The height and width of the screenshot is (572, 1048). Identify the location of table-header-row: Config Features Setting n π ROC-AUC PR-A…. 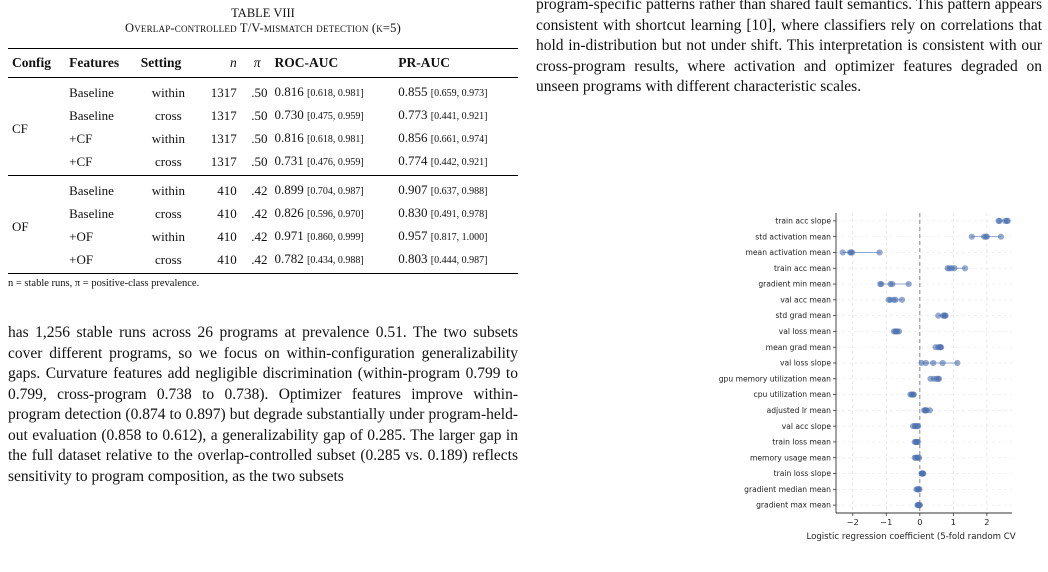
(263, 63).